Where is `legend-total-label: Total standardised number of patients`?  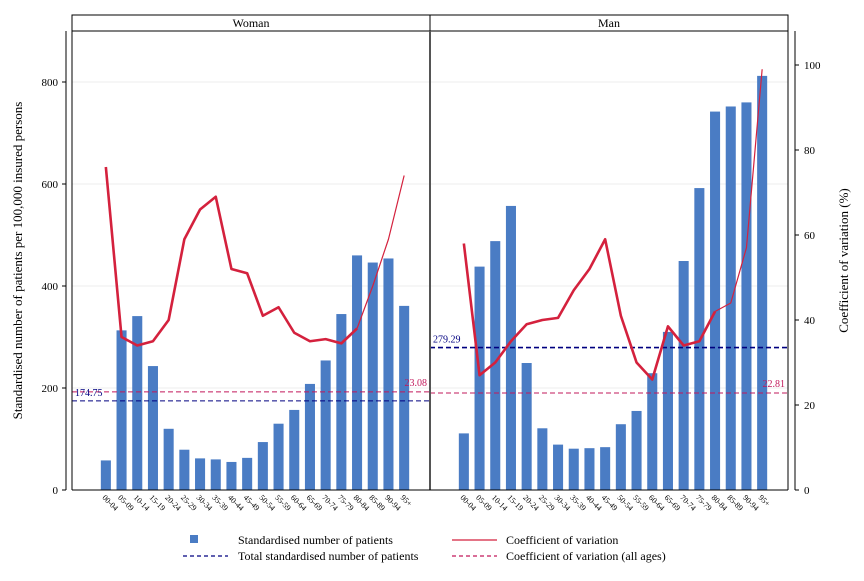
legend-total-label: Total standardised number of patients is located at coordinates (328, 556).